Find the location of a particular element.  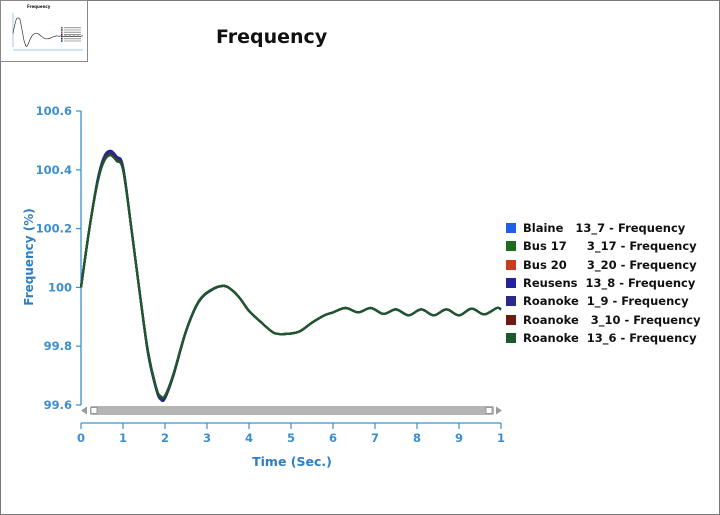

y-tick-label: 99.8 is located at coordinates (58, 346).